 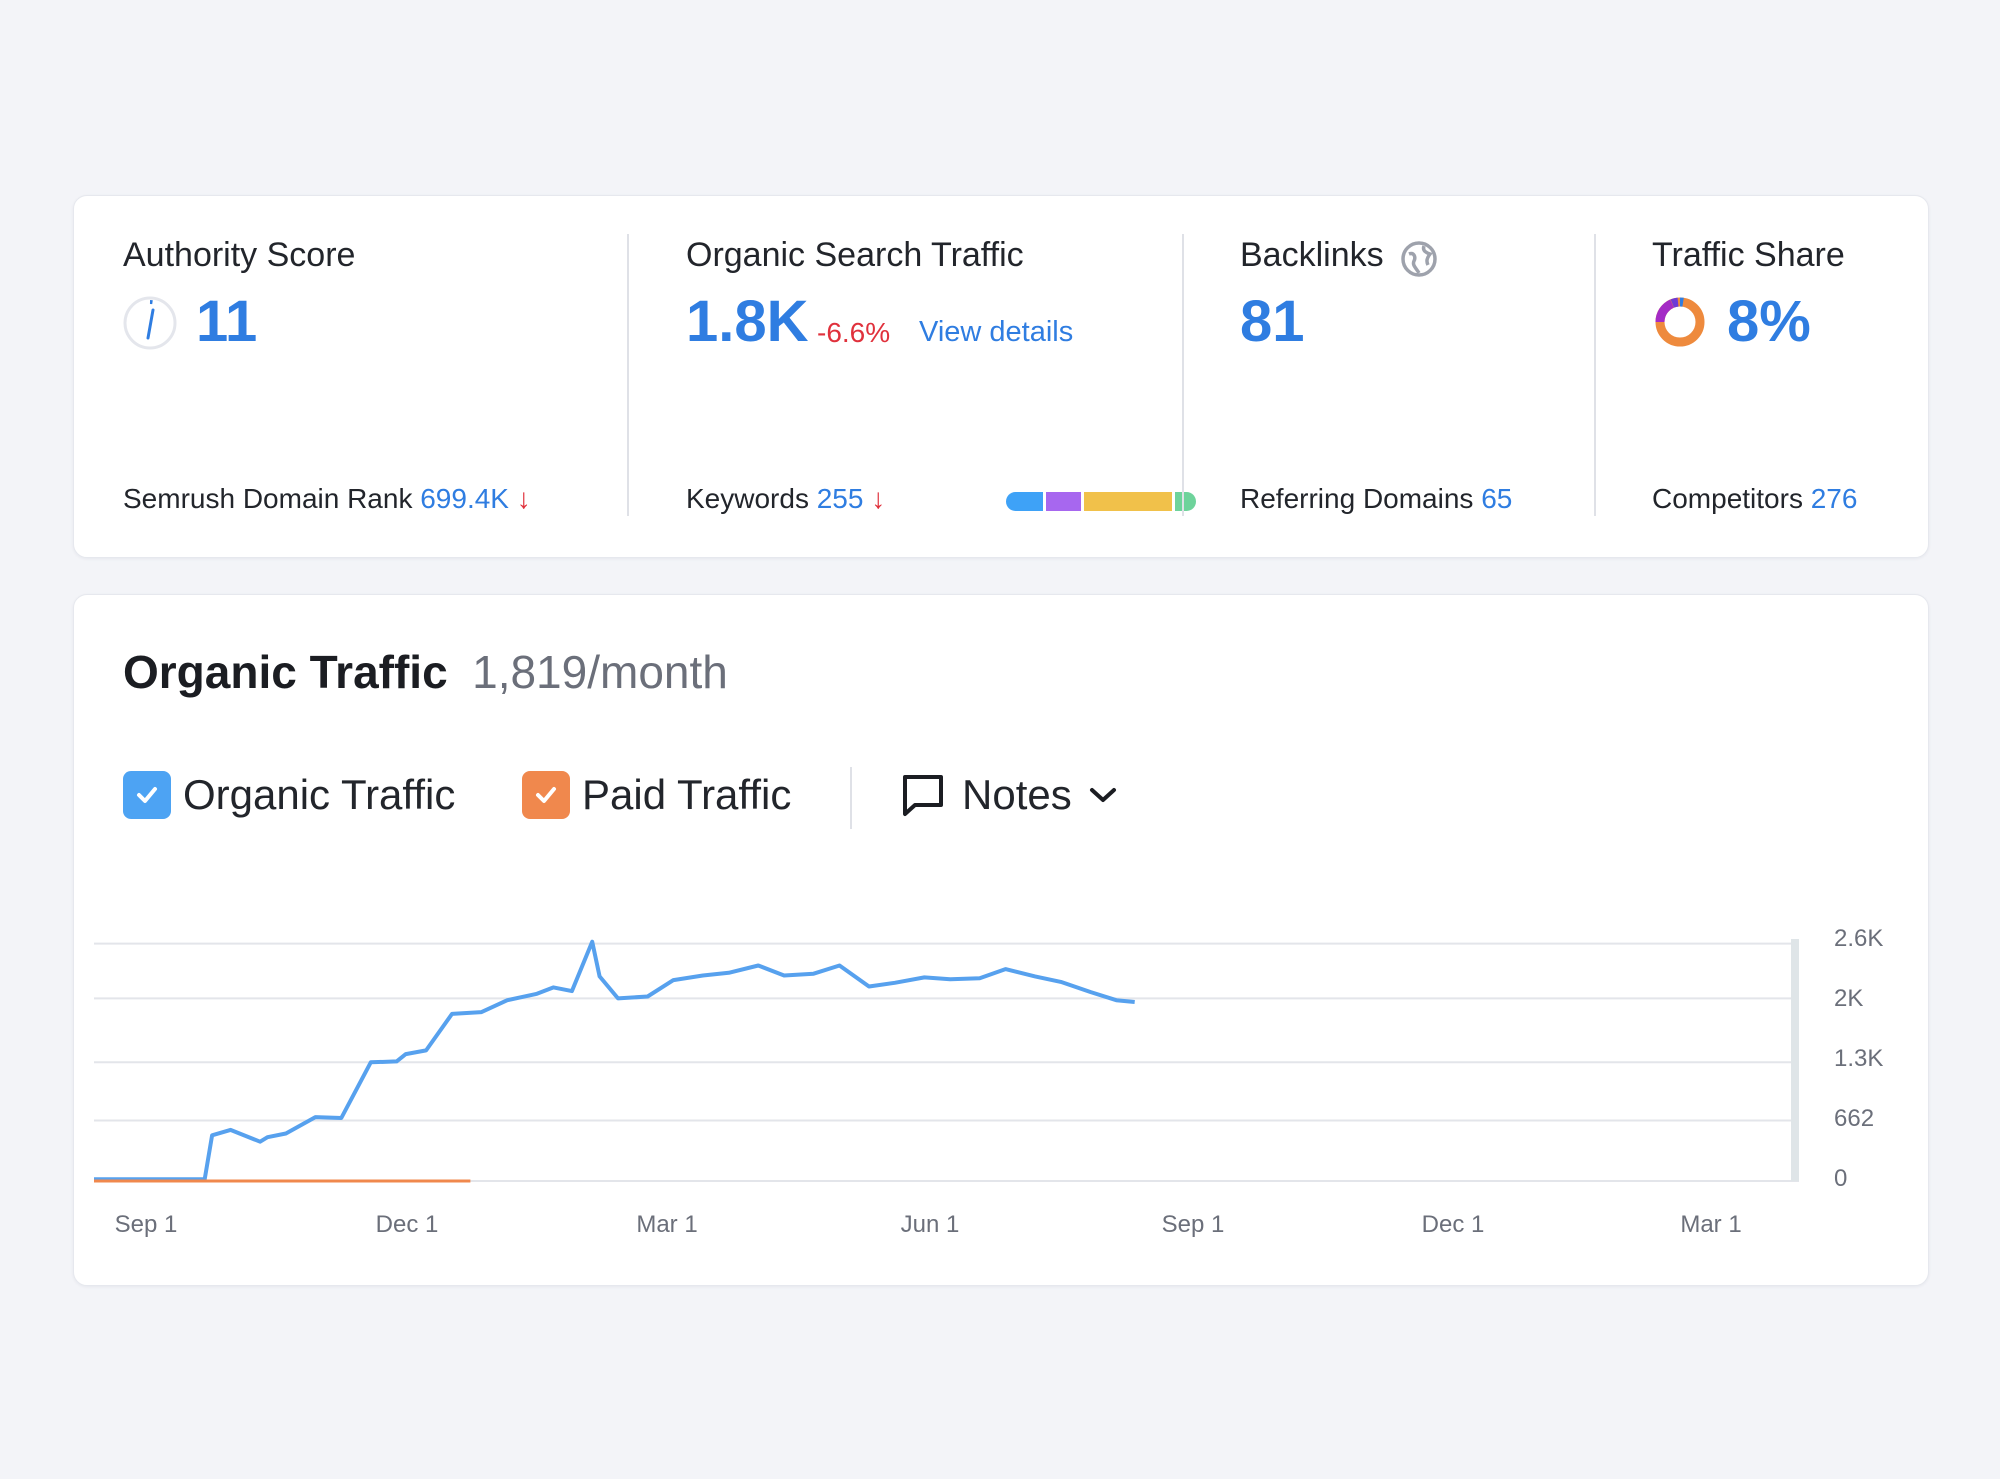 I want to click on domain-rank-value: 699.4K, so click(x=464, y=498).